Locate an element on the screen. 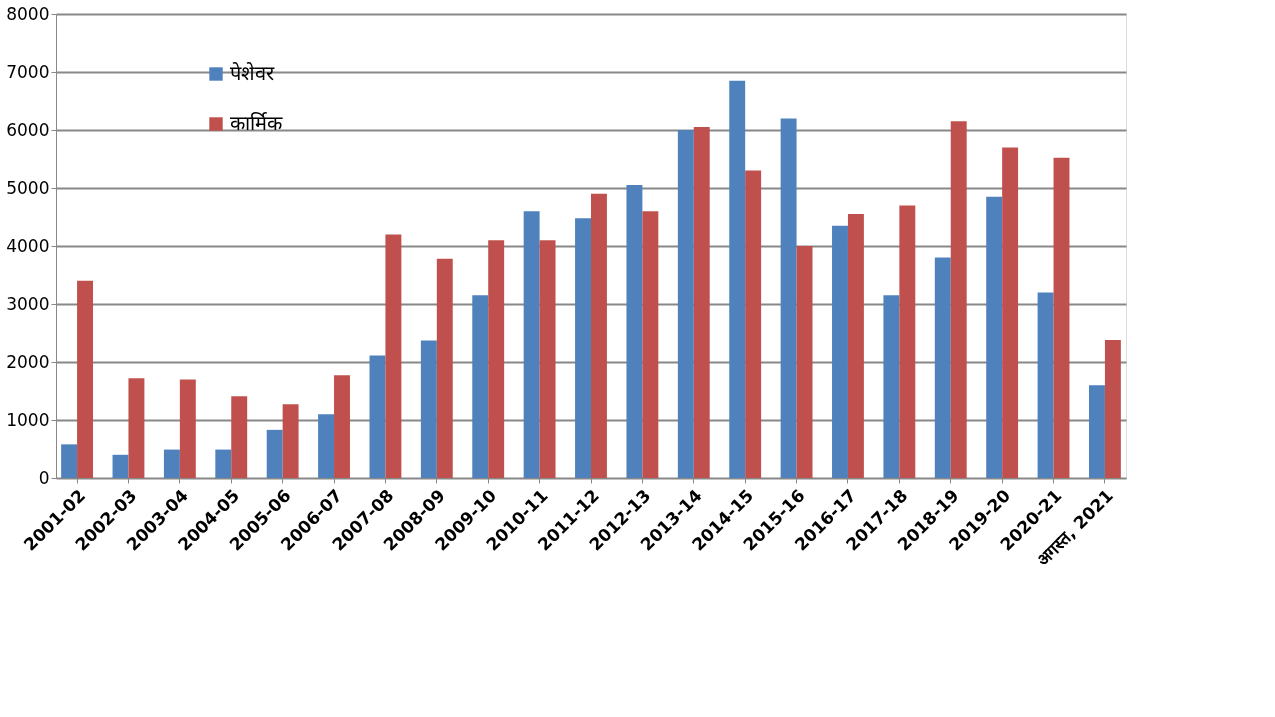 This screenshot has width=1275, height=717. y-tick-label: 7000 is located at coordinates (28, 71).